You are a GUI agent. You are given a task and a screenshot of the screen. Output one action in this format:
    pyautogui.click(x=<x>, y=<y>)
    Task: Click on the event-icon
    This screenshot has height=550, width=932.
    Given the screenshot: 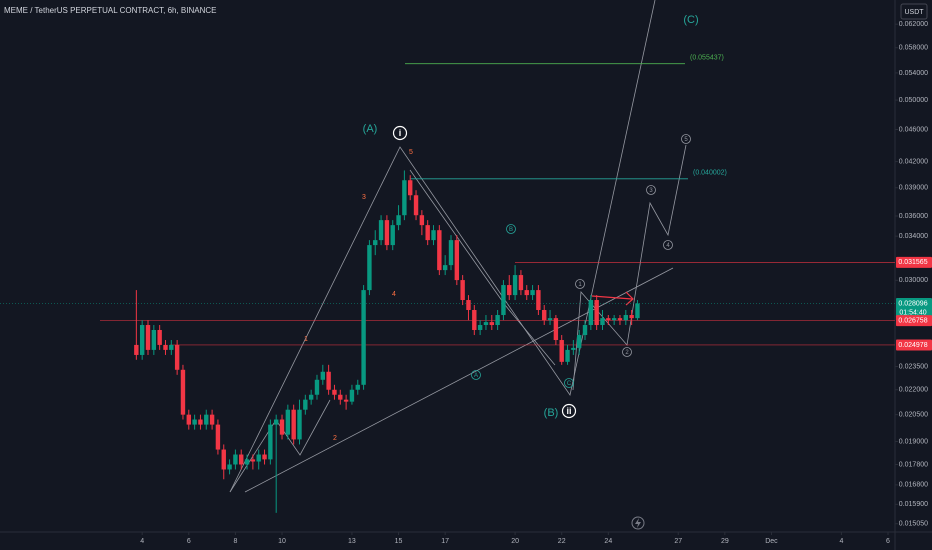 What is the action you would take?
    pyautogui.click(x=638, y=523)
    